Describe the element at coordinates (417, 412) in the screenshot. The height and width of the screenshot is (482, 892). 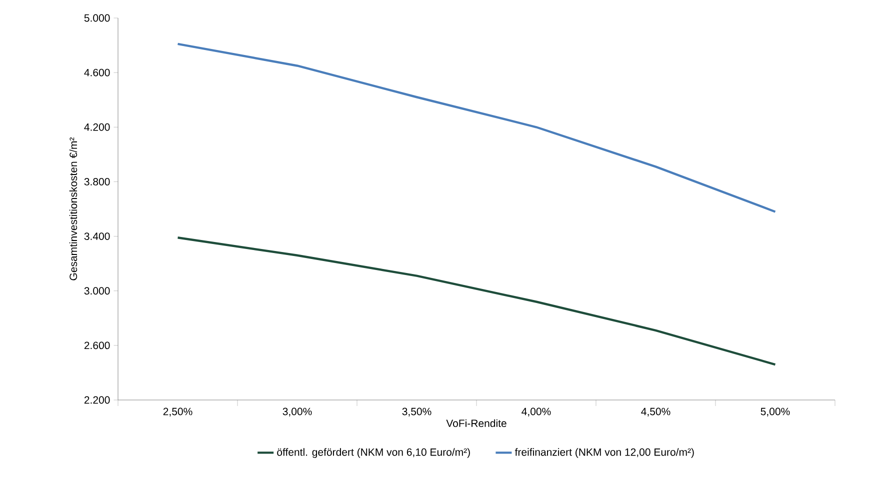
I see `x-tick-label: 3,50%` at that location.